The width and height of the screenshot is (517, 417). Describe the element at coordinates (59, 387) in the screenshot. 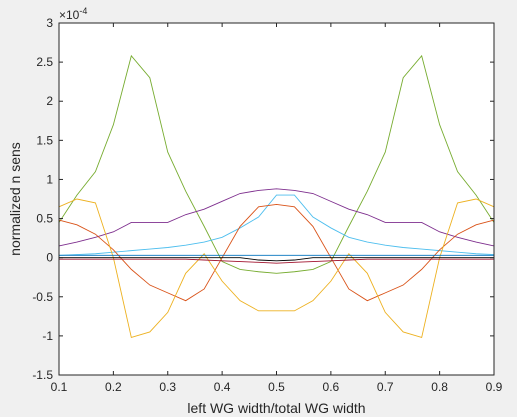

I see `x-tick-label: 0.1` at that location.